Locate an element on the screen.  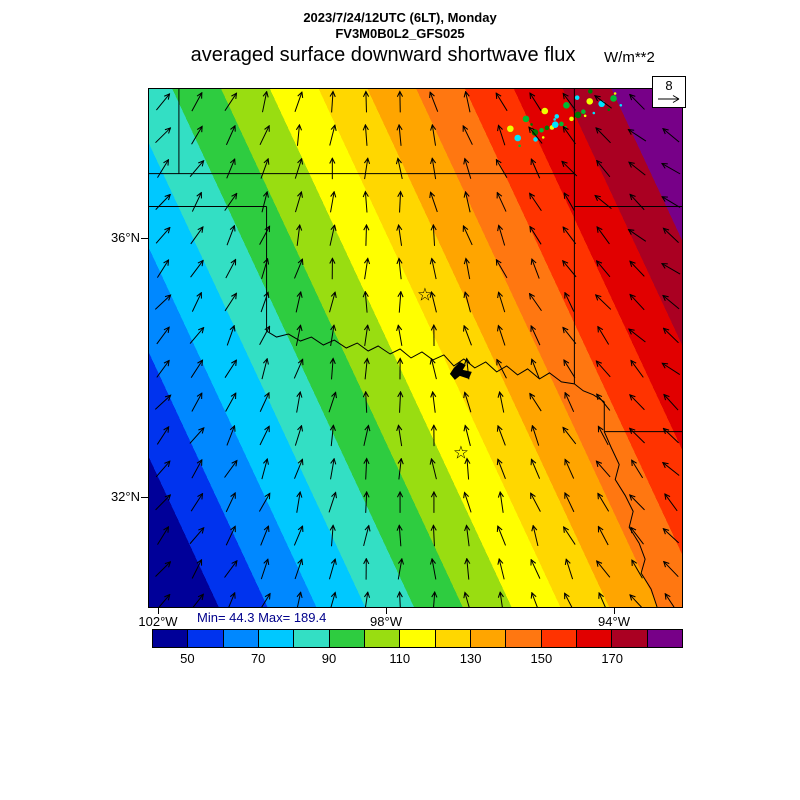
x-tick-label: 102°W is located at coordinates (158, 621).